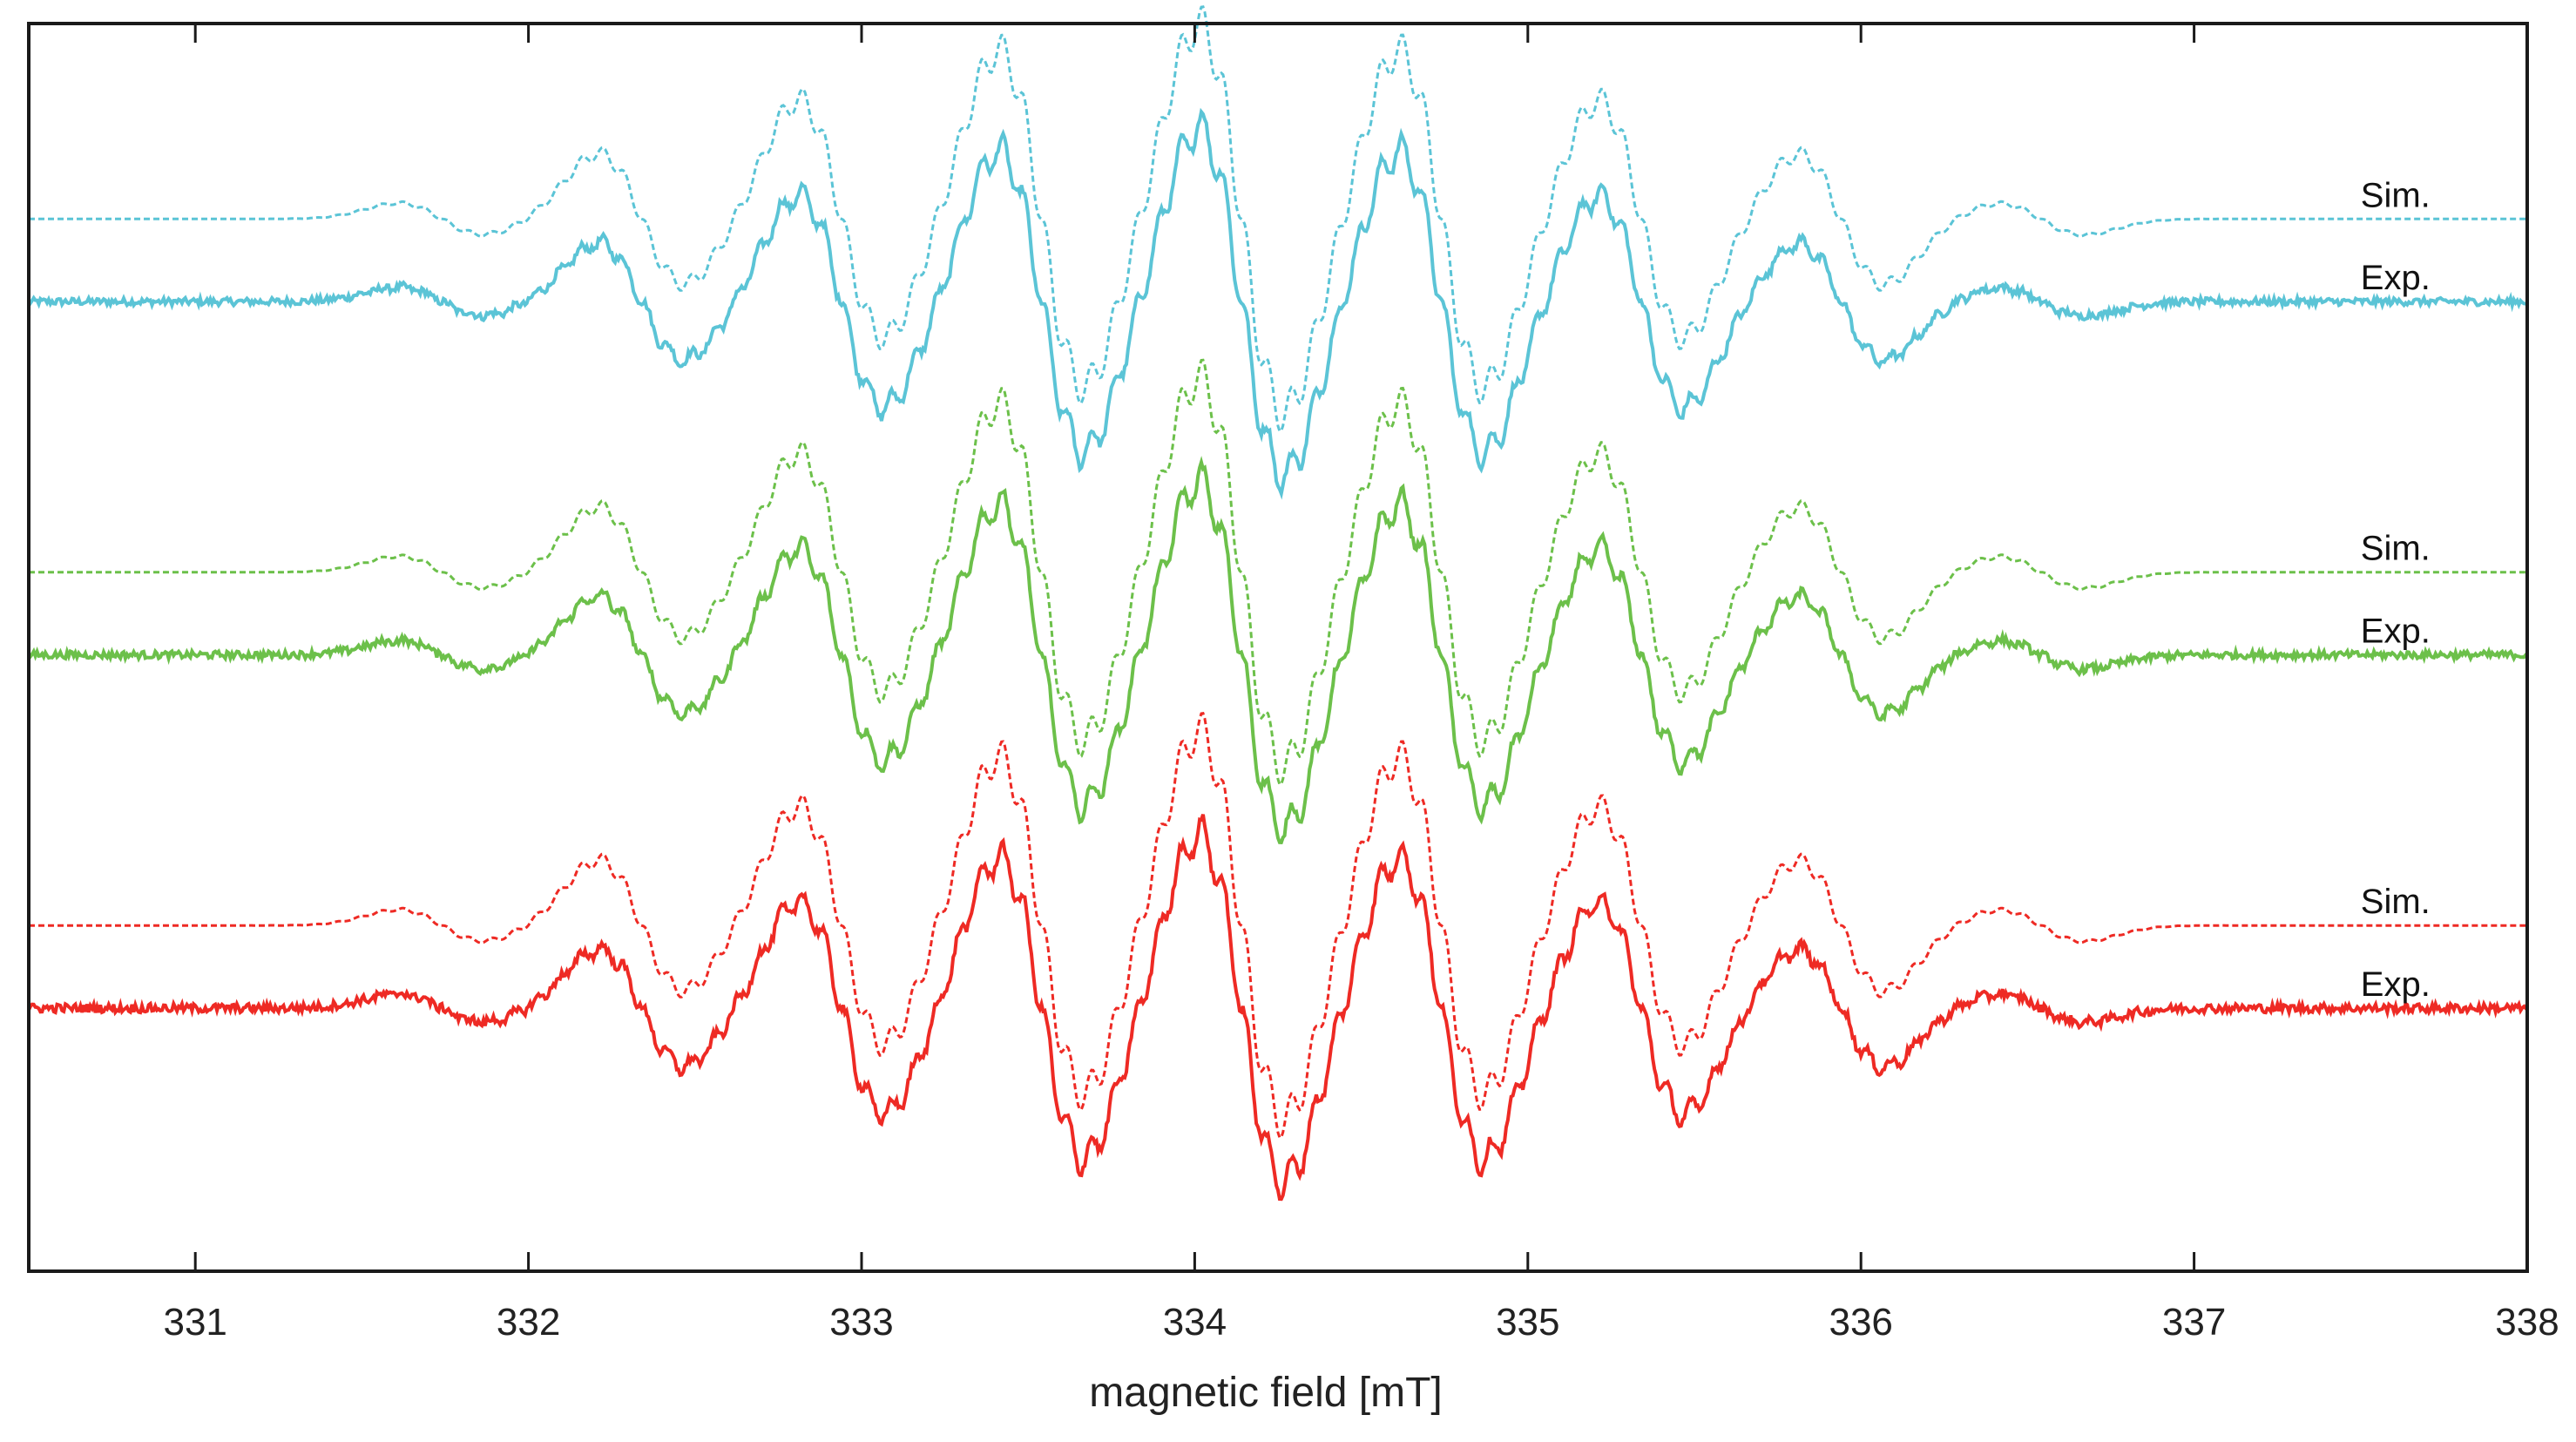 The height and width of the screenshot is (1442, 2576). Describe the element at coordinates (2396, 632) in the screenshot. I see `green-exp--label: Exp.` at that location.